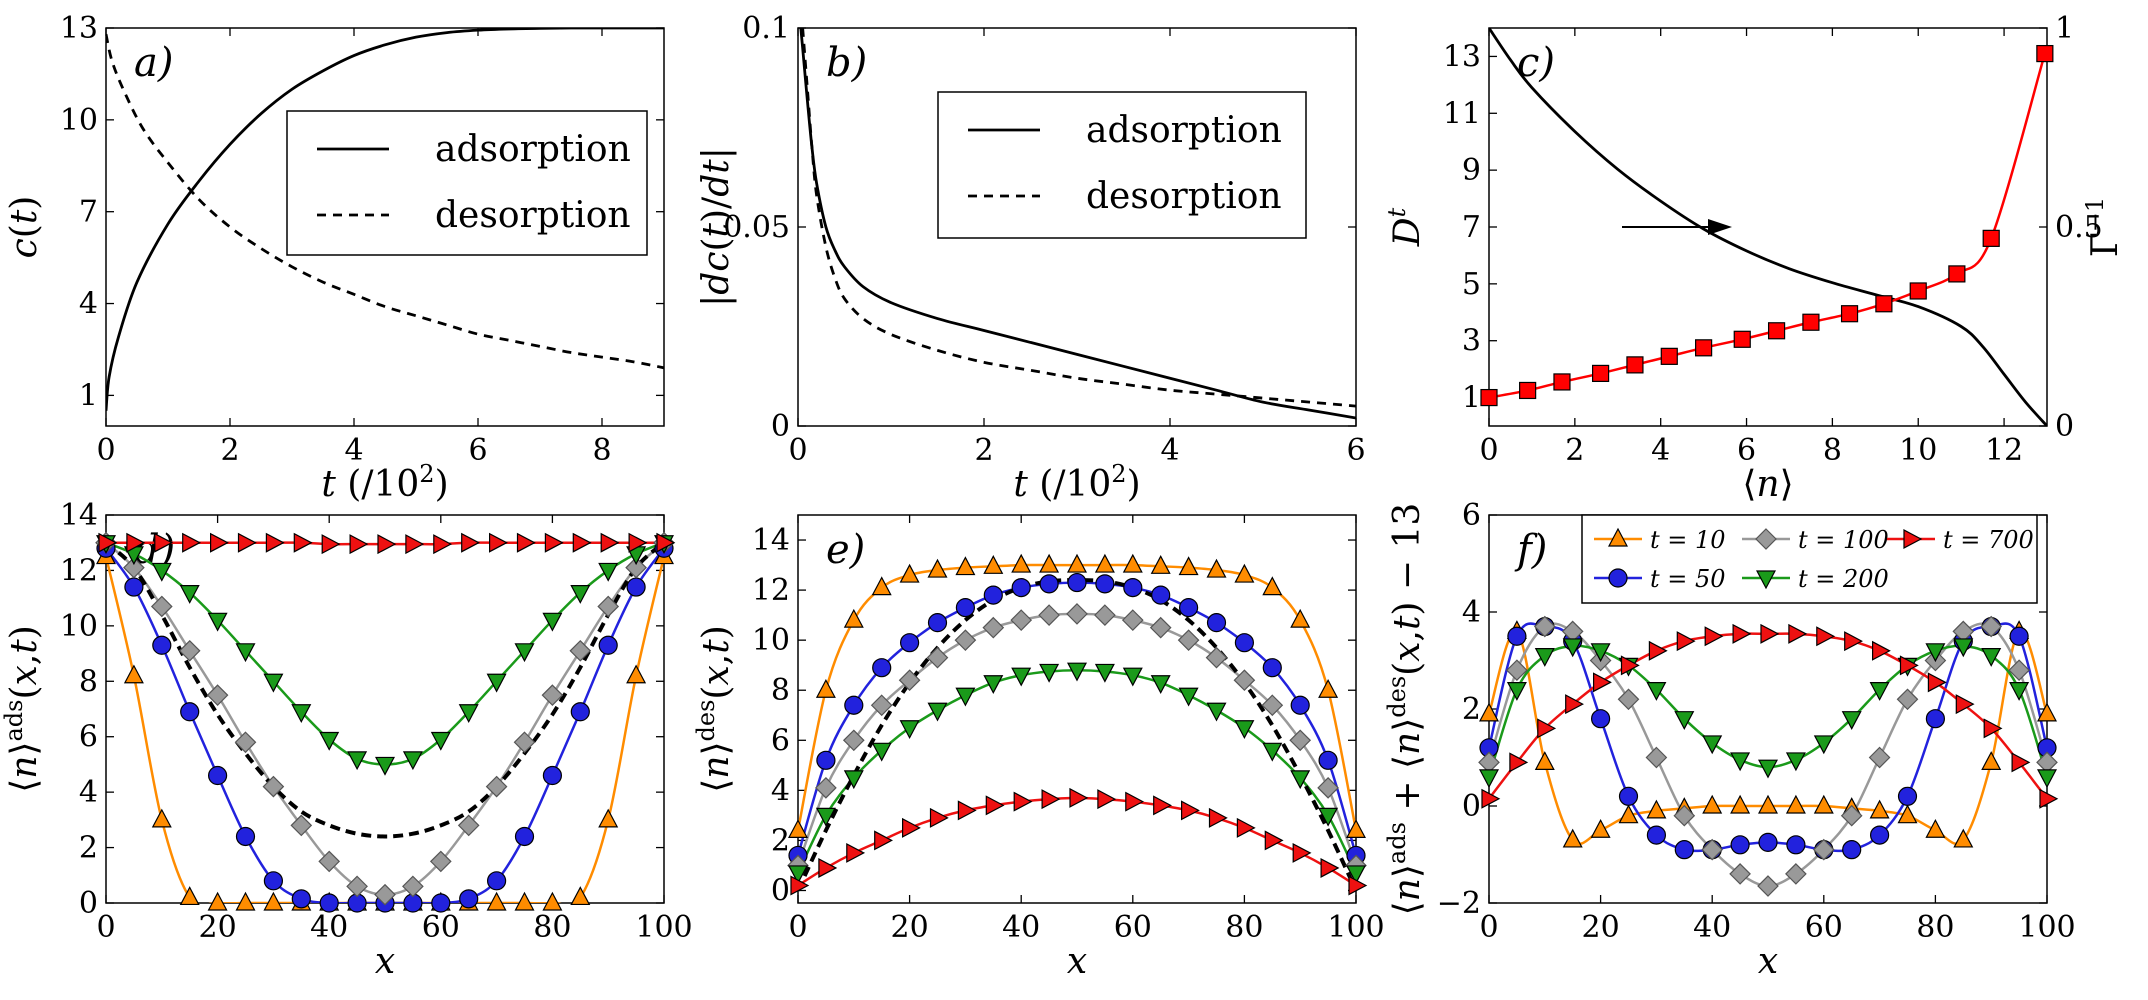  I want to click on panel-d-ytick-label: 14, so click(79, 515).